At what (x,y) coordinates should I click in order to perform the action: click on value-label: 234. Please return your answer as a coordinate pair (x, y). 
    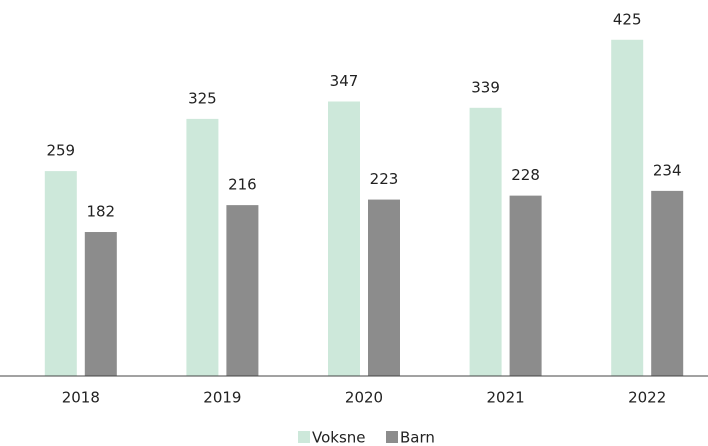
    Looking at the image, I should click on (667, 170).